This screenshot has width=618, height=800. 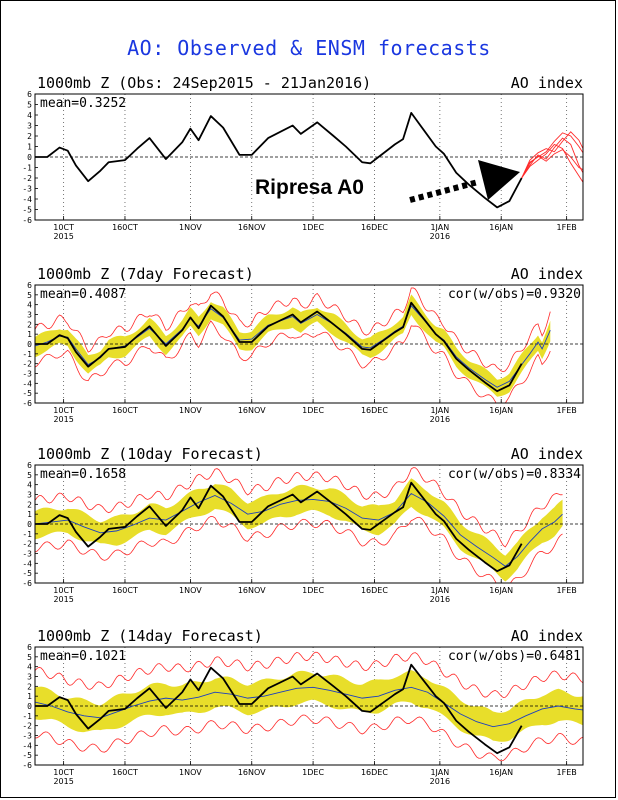 What do you see at coordinates (204, 83) in the screenshot?
I see `panel-title: 1000mb Z (Obs: 24Sep2015 - 21Jan2016)` at bounding box center [204, 83].